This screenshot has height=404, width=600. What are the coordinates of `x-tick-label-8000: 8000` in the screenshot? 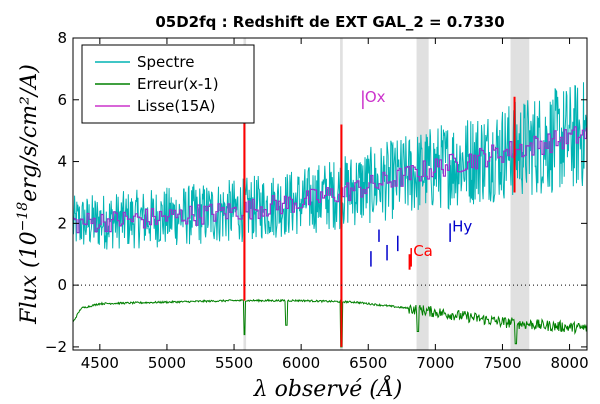 It's located at (569, 363).